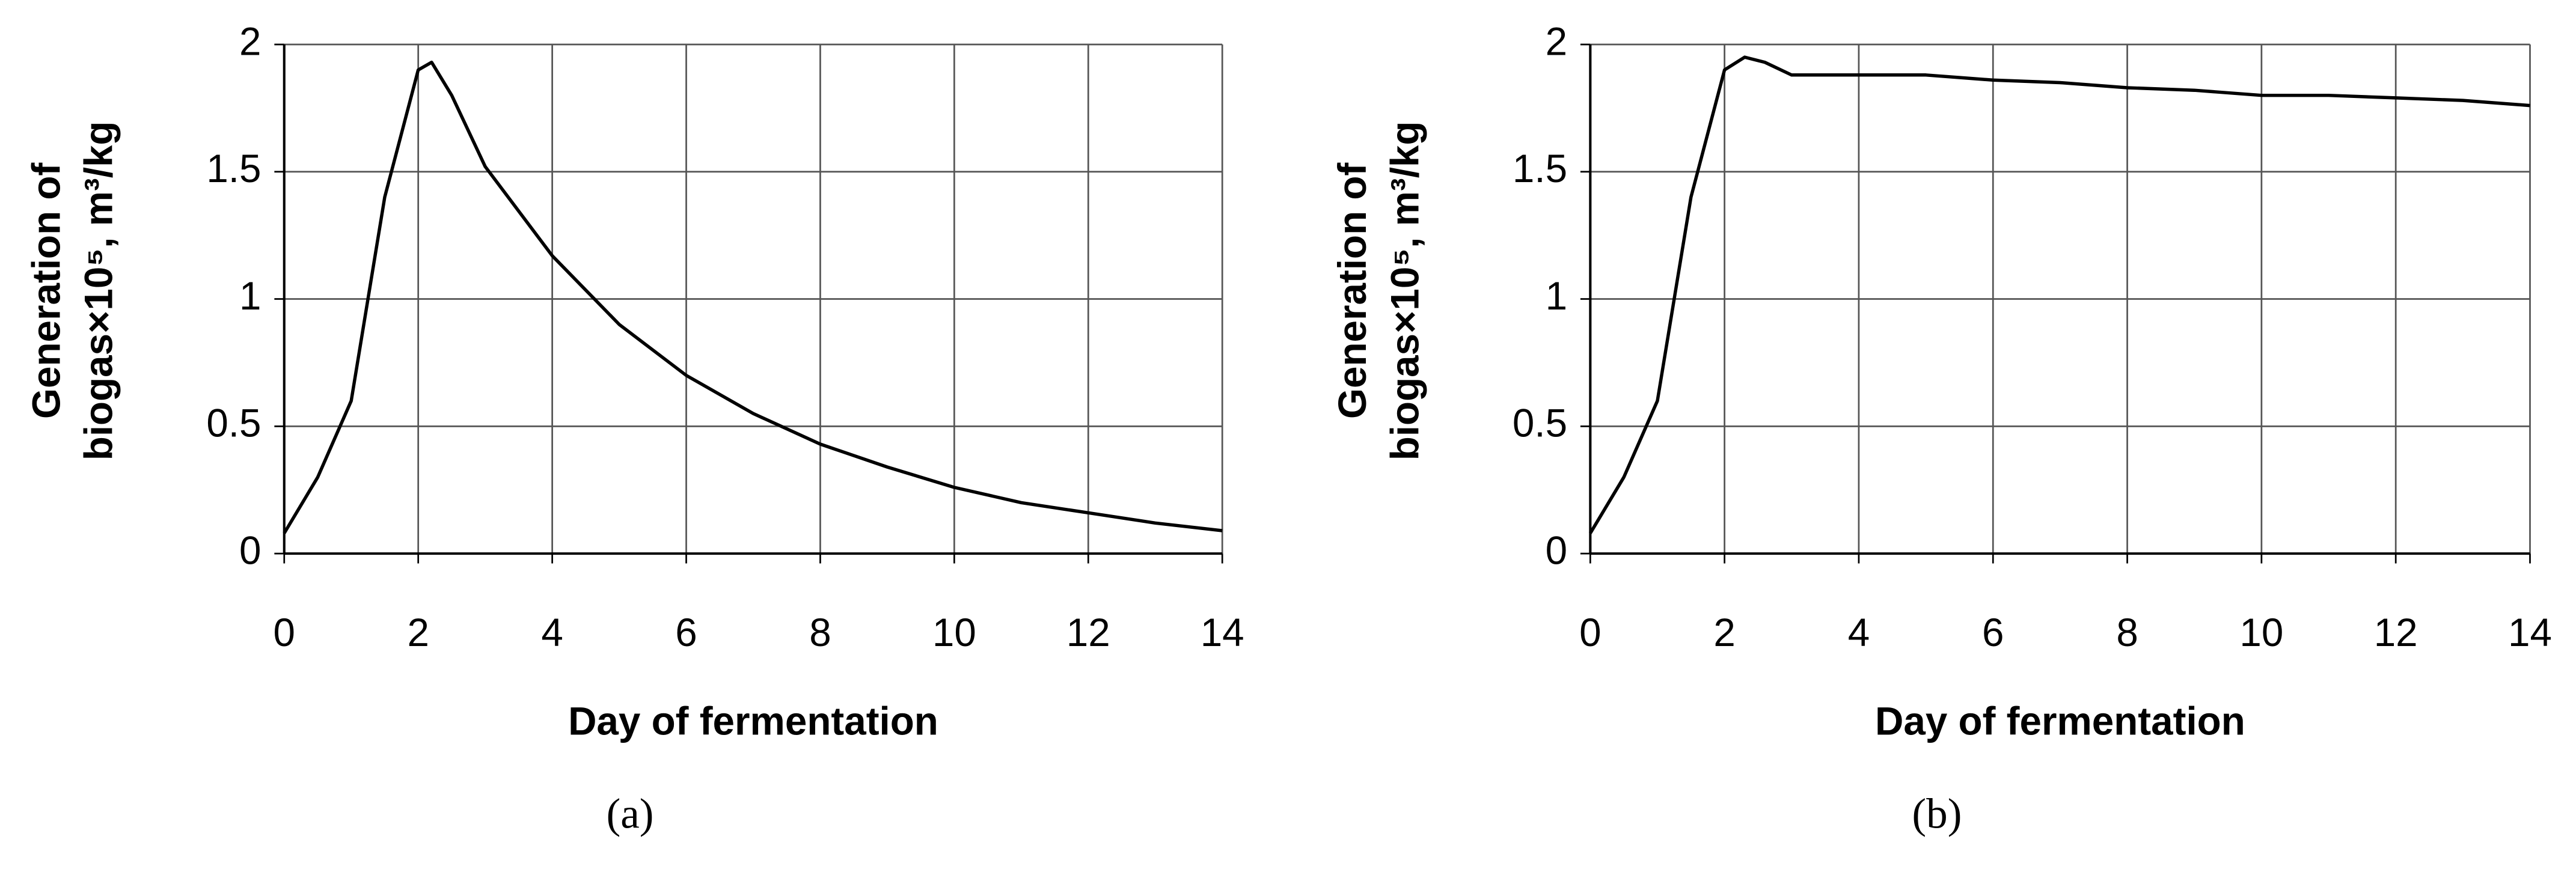 This screenshot has width=2576, height=869. What do you see at coordinates (1937, 813) in the screenshot?
I see `panel-label: (b)` at bounding box center [1937, 813].